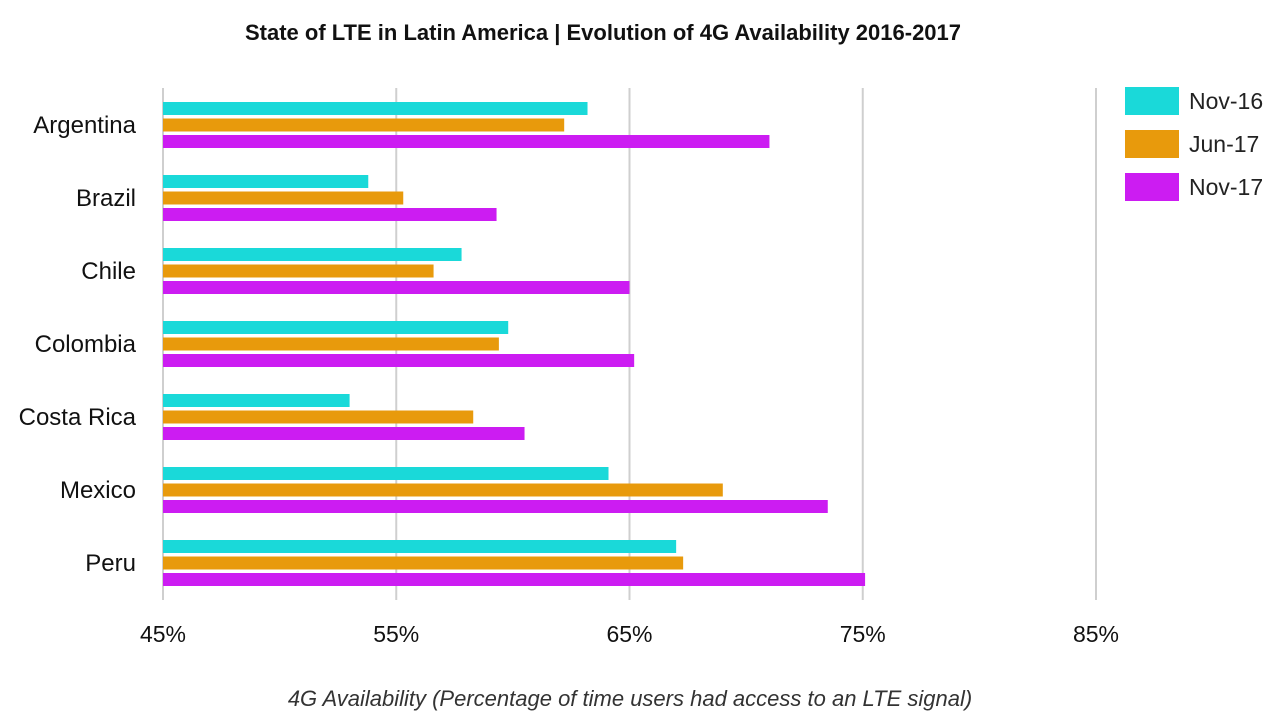  What do you see at coordinates (108, 271) in the screenshot?
I see `category-label: Chile` at bounding box center [108, 271].